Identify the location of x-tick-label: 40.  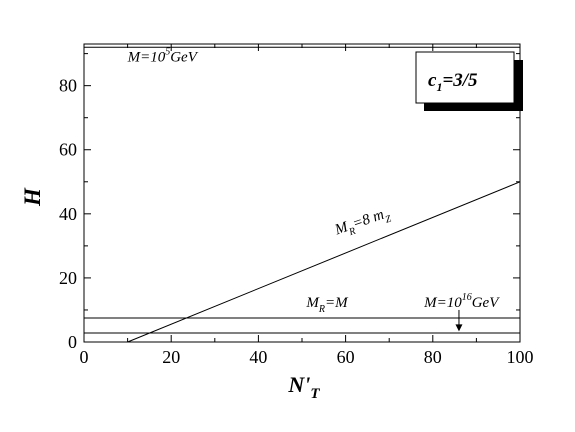
(258, 357).